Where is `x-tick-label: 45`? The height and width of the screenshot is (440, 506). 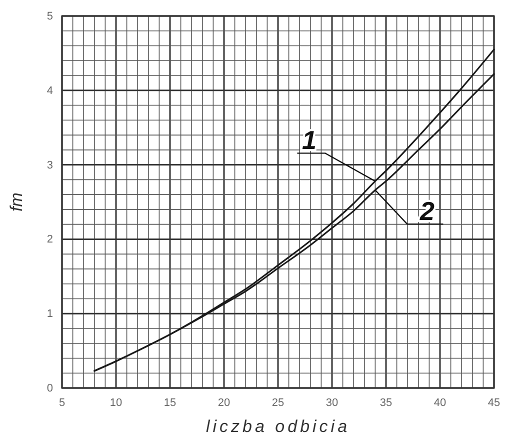 x-tick-label: 45 is located at coordinates (494, 402).